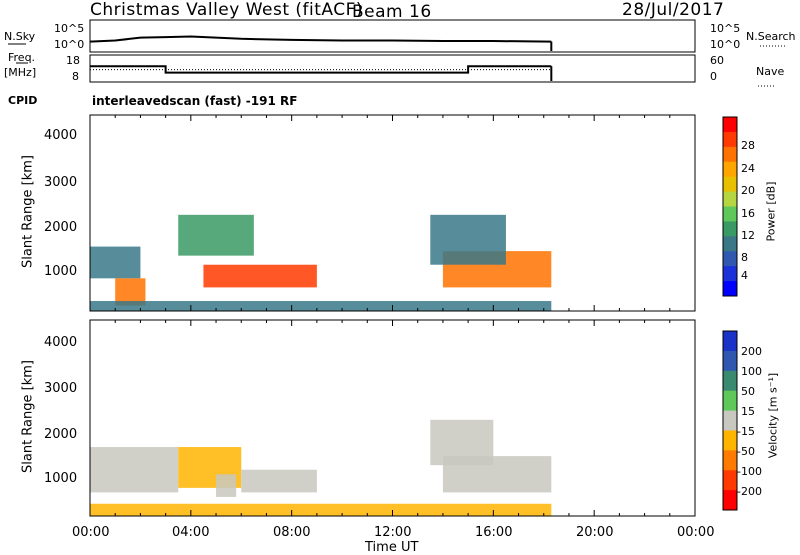 The height and width of the screenshot is (555, 800). I want to click on power-heatmap, so click(321, 262).